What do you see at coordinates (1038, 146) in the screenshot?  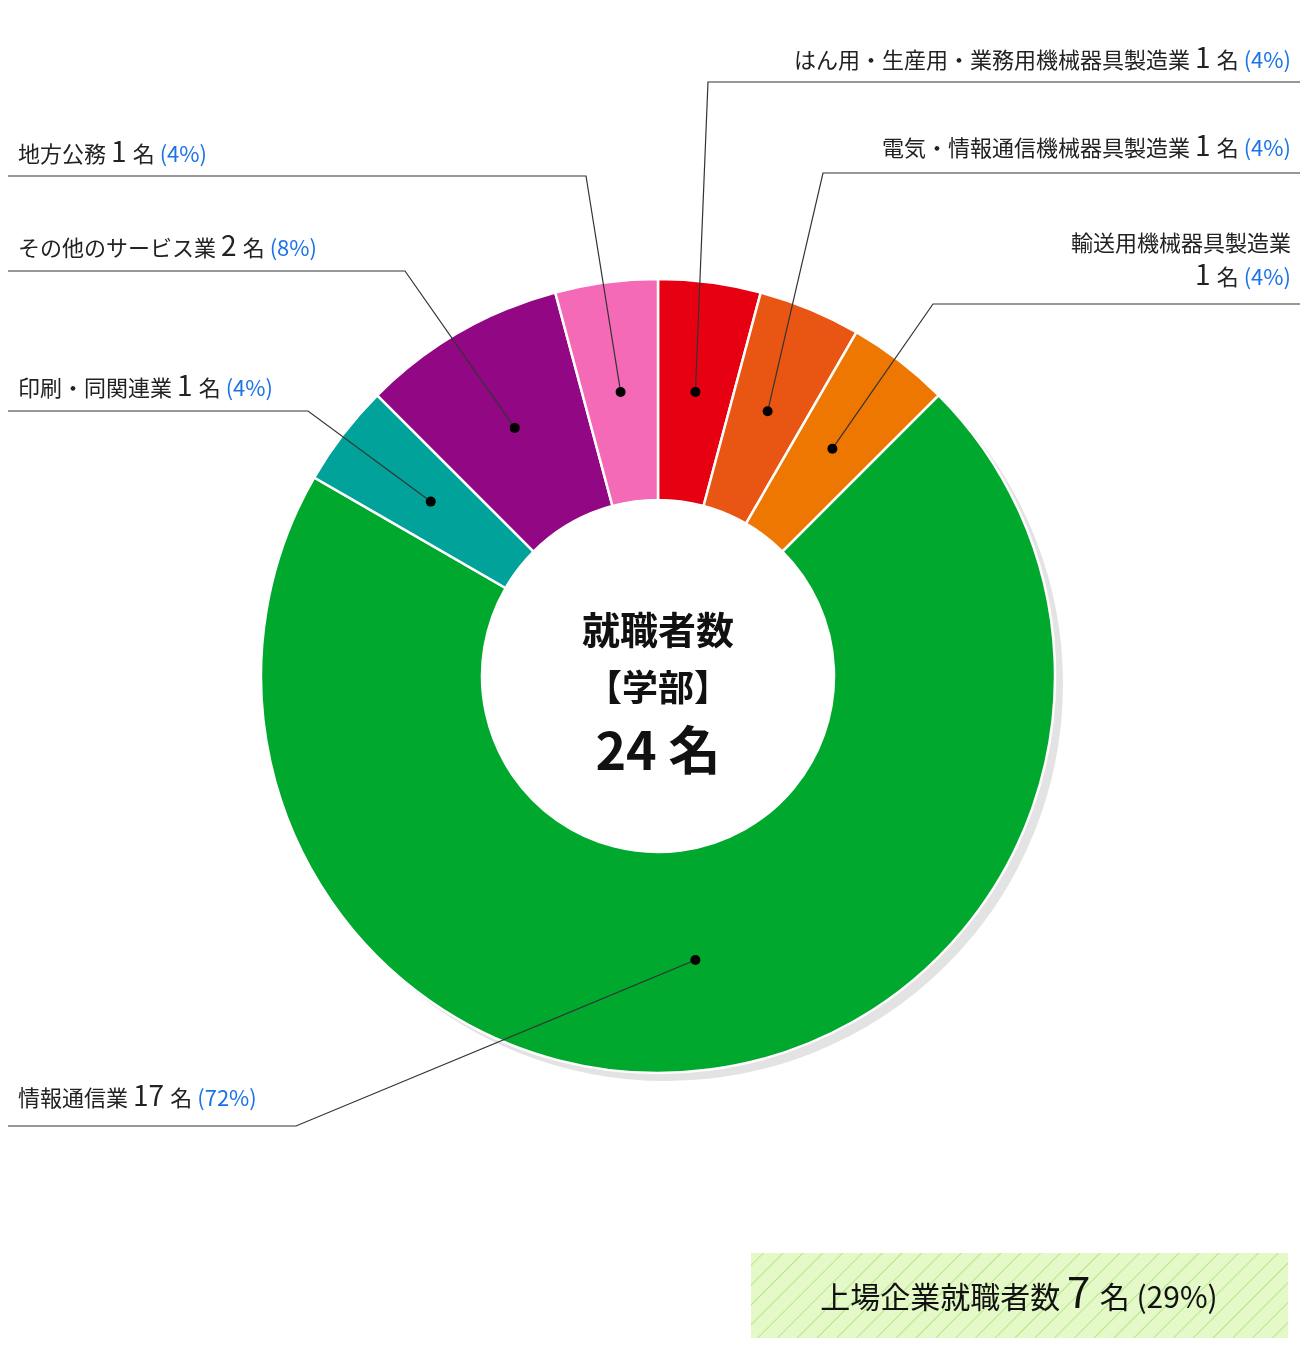 I see `slice-label: 電気・情報通信機械器具製造業` at bounding box center [1038, 146].